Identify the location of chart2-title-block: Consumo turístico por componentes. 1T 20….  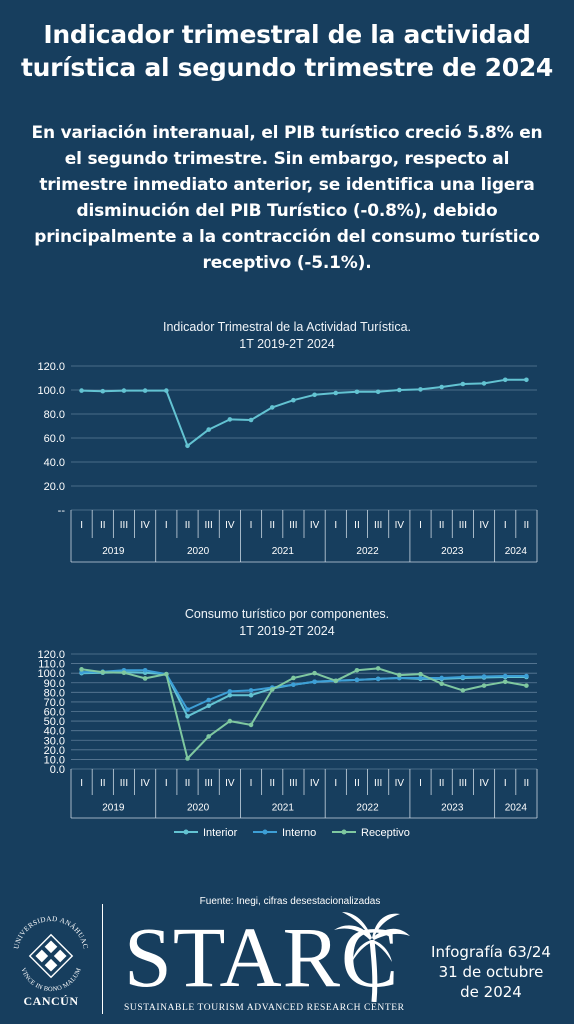
(287, 623).